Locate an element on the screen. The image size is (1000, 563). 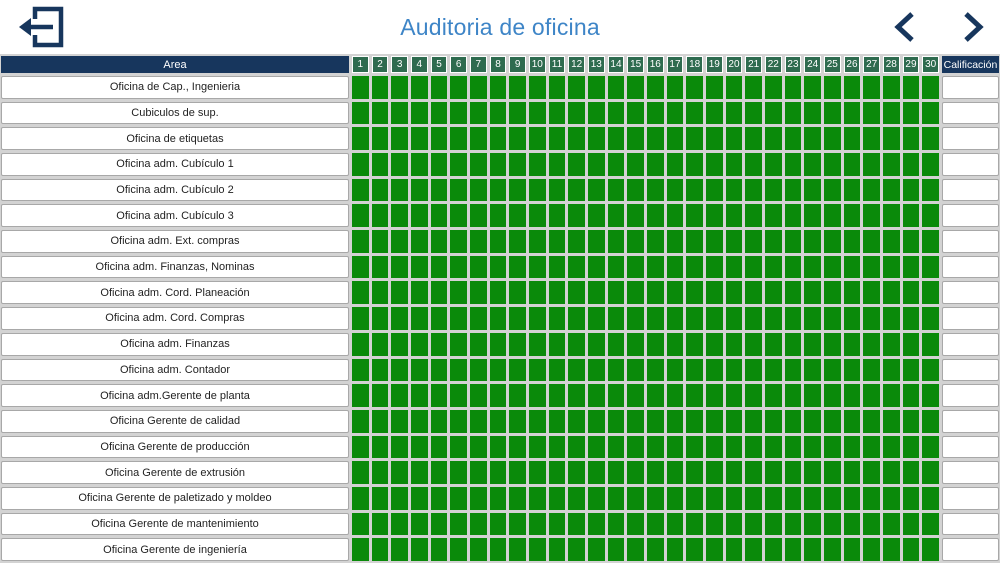
back-button is located at coordinates (41, 28).